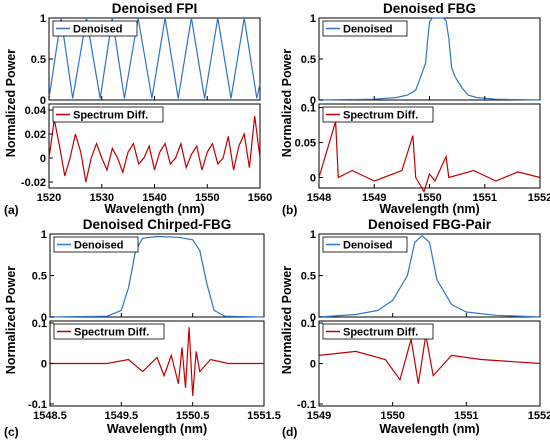 The width and height of the screenshot is (550, 443). What do you see at coordinates (11, 210) in the screenshot?
I see `panel-label: (a)` at bounding box center [11, 210].